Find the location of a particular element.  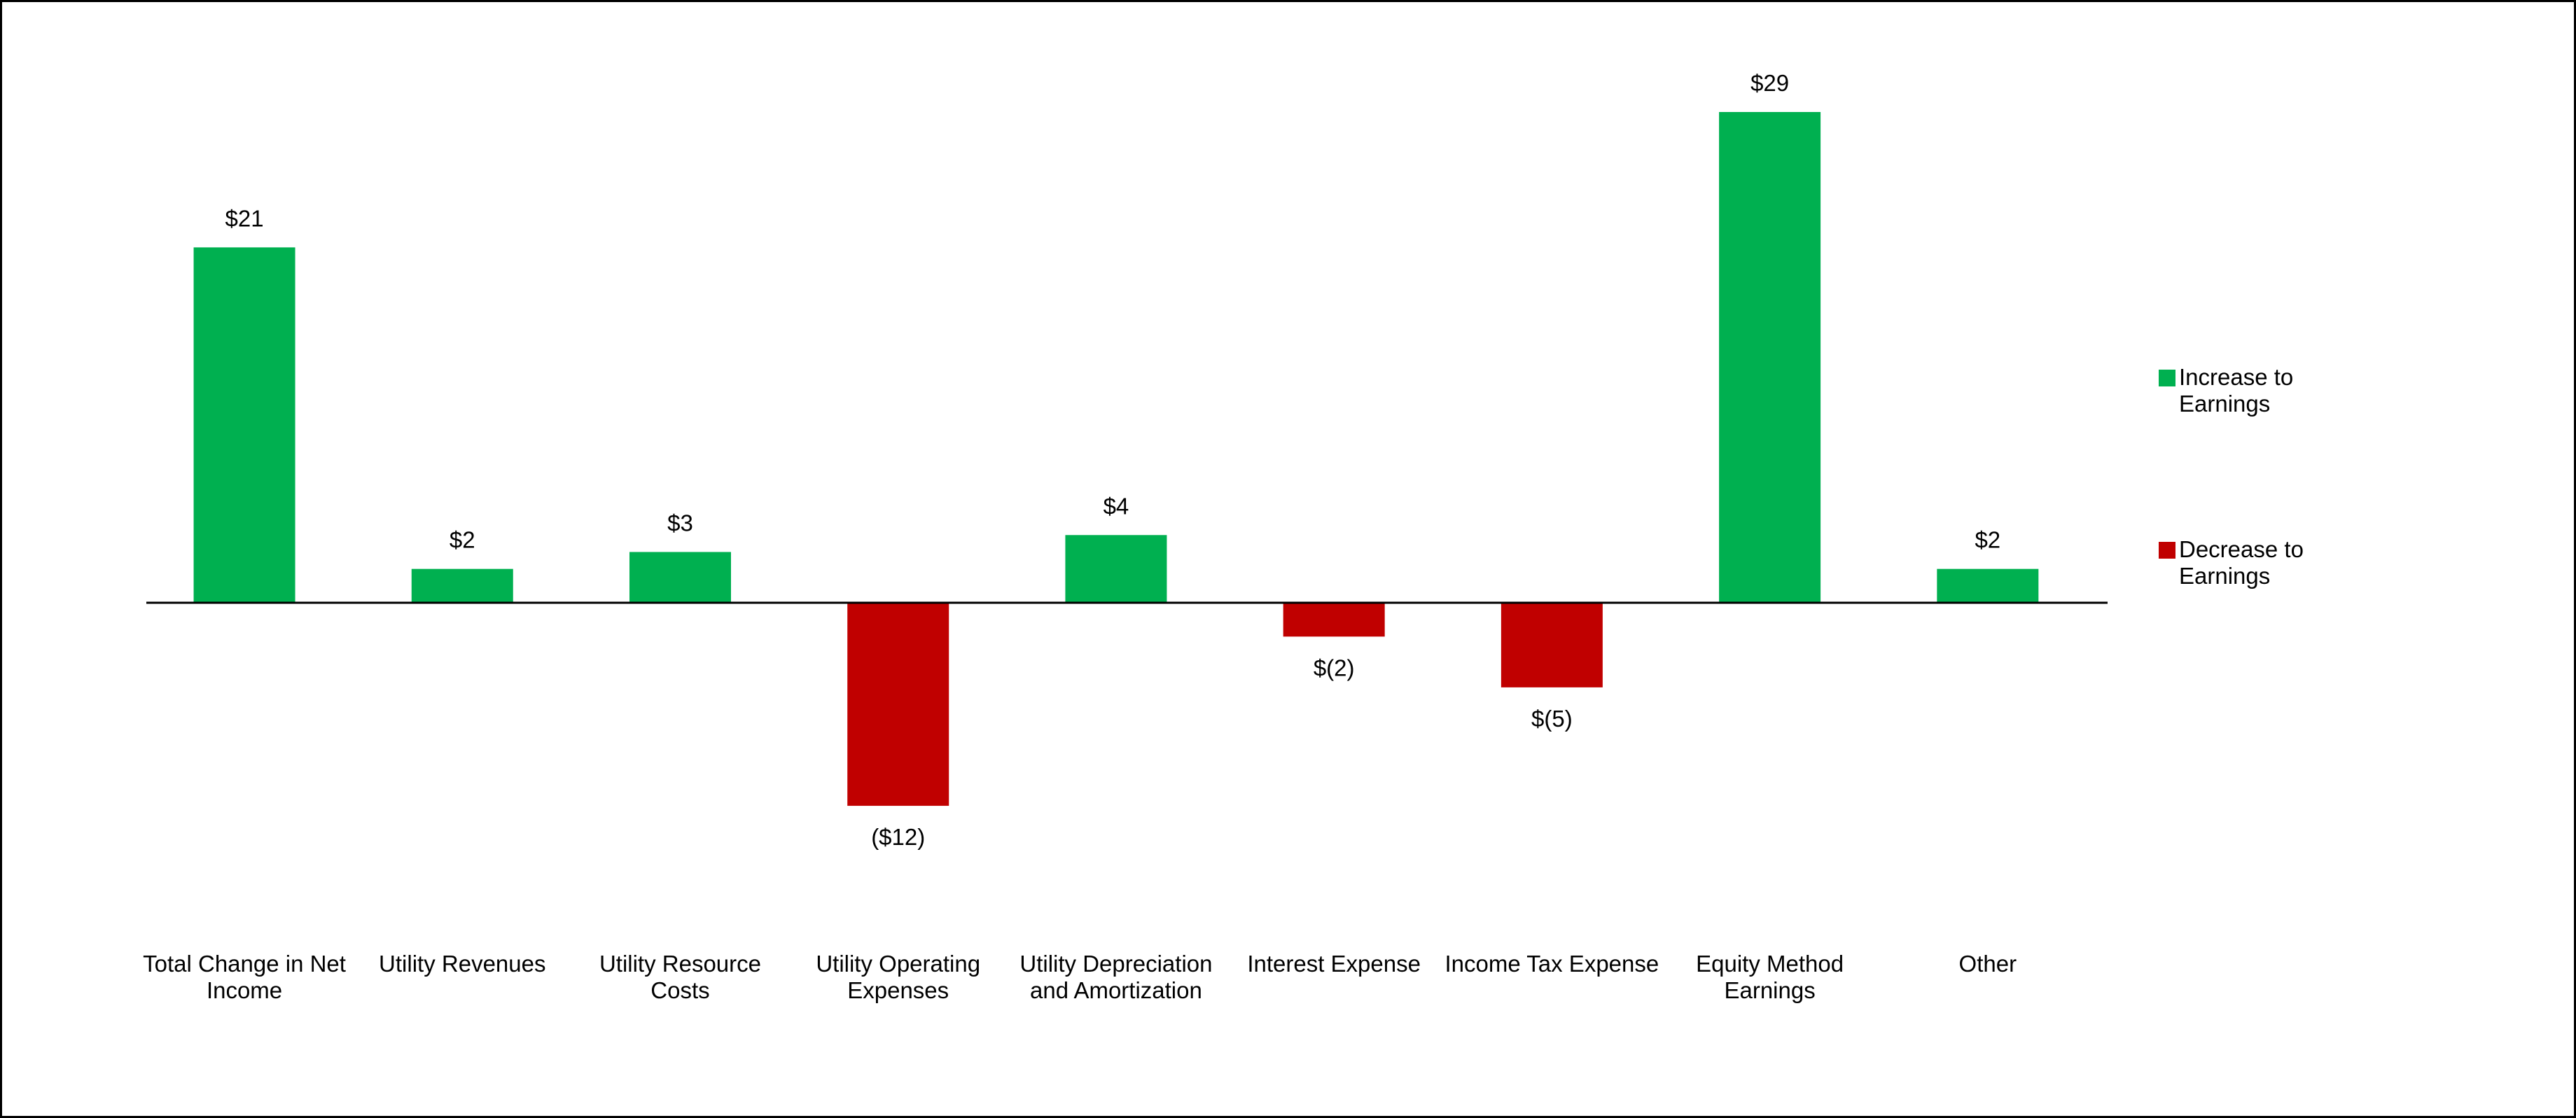

value-label: $29 is located at coordinates (1769, 83).